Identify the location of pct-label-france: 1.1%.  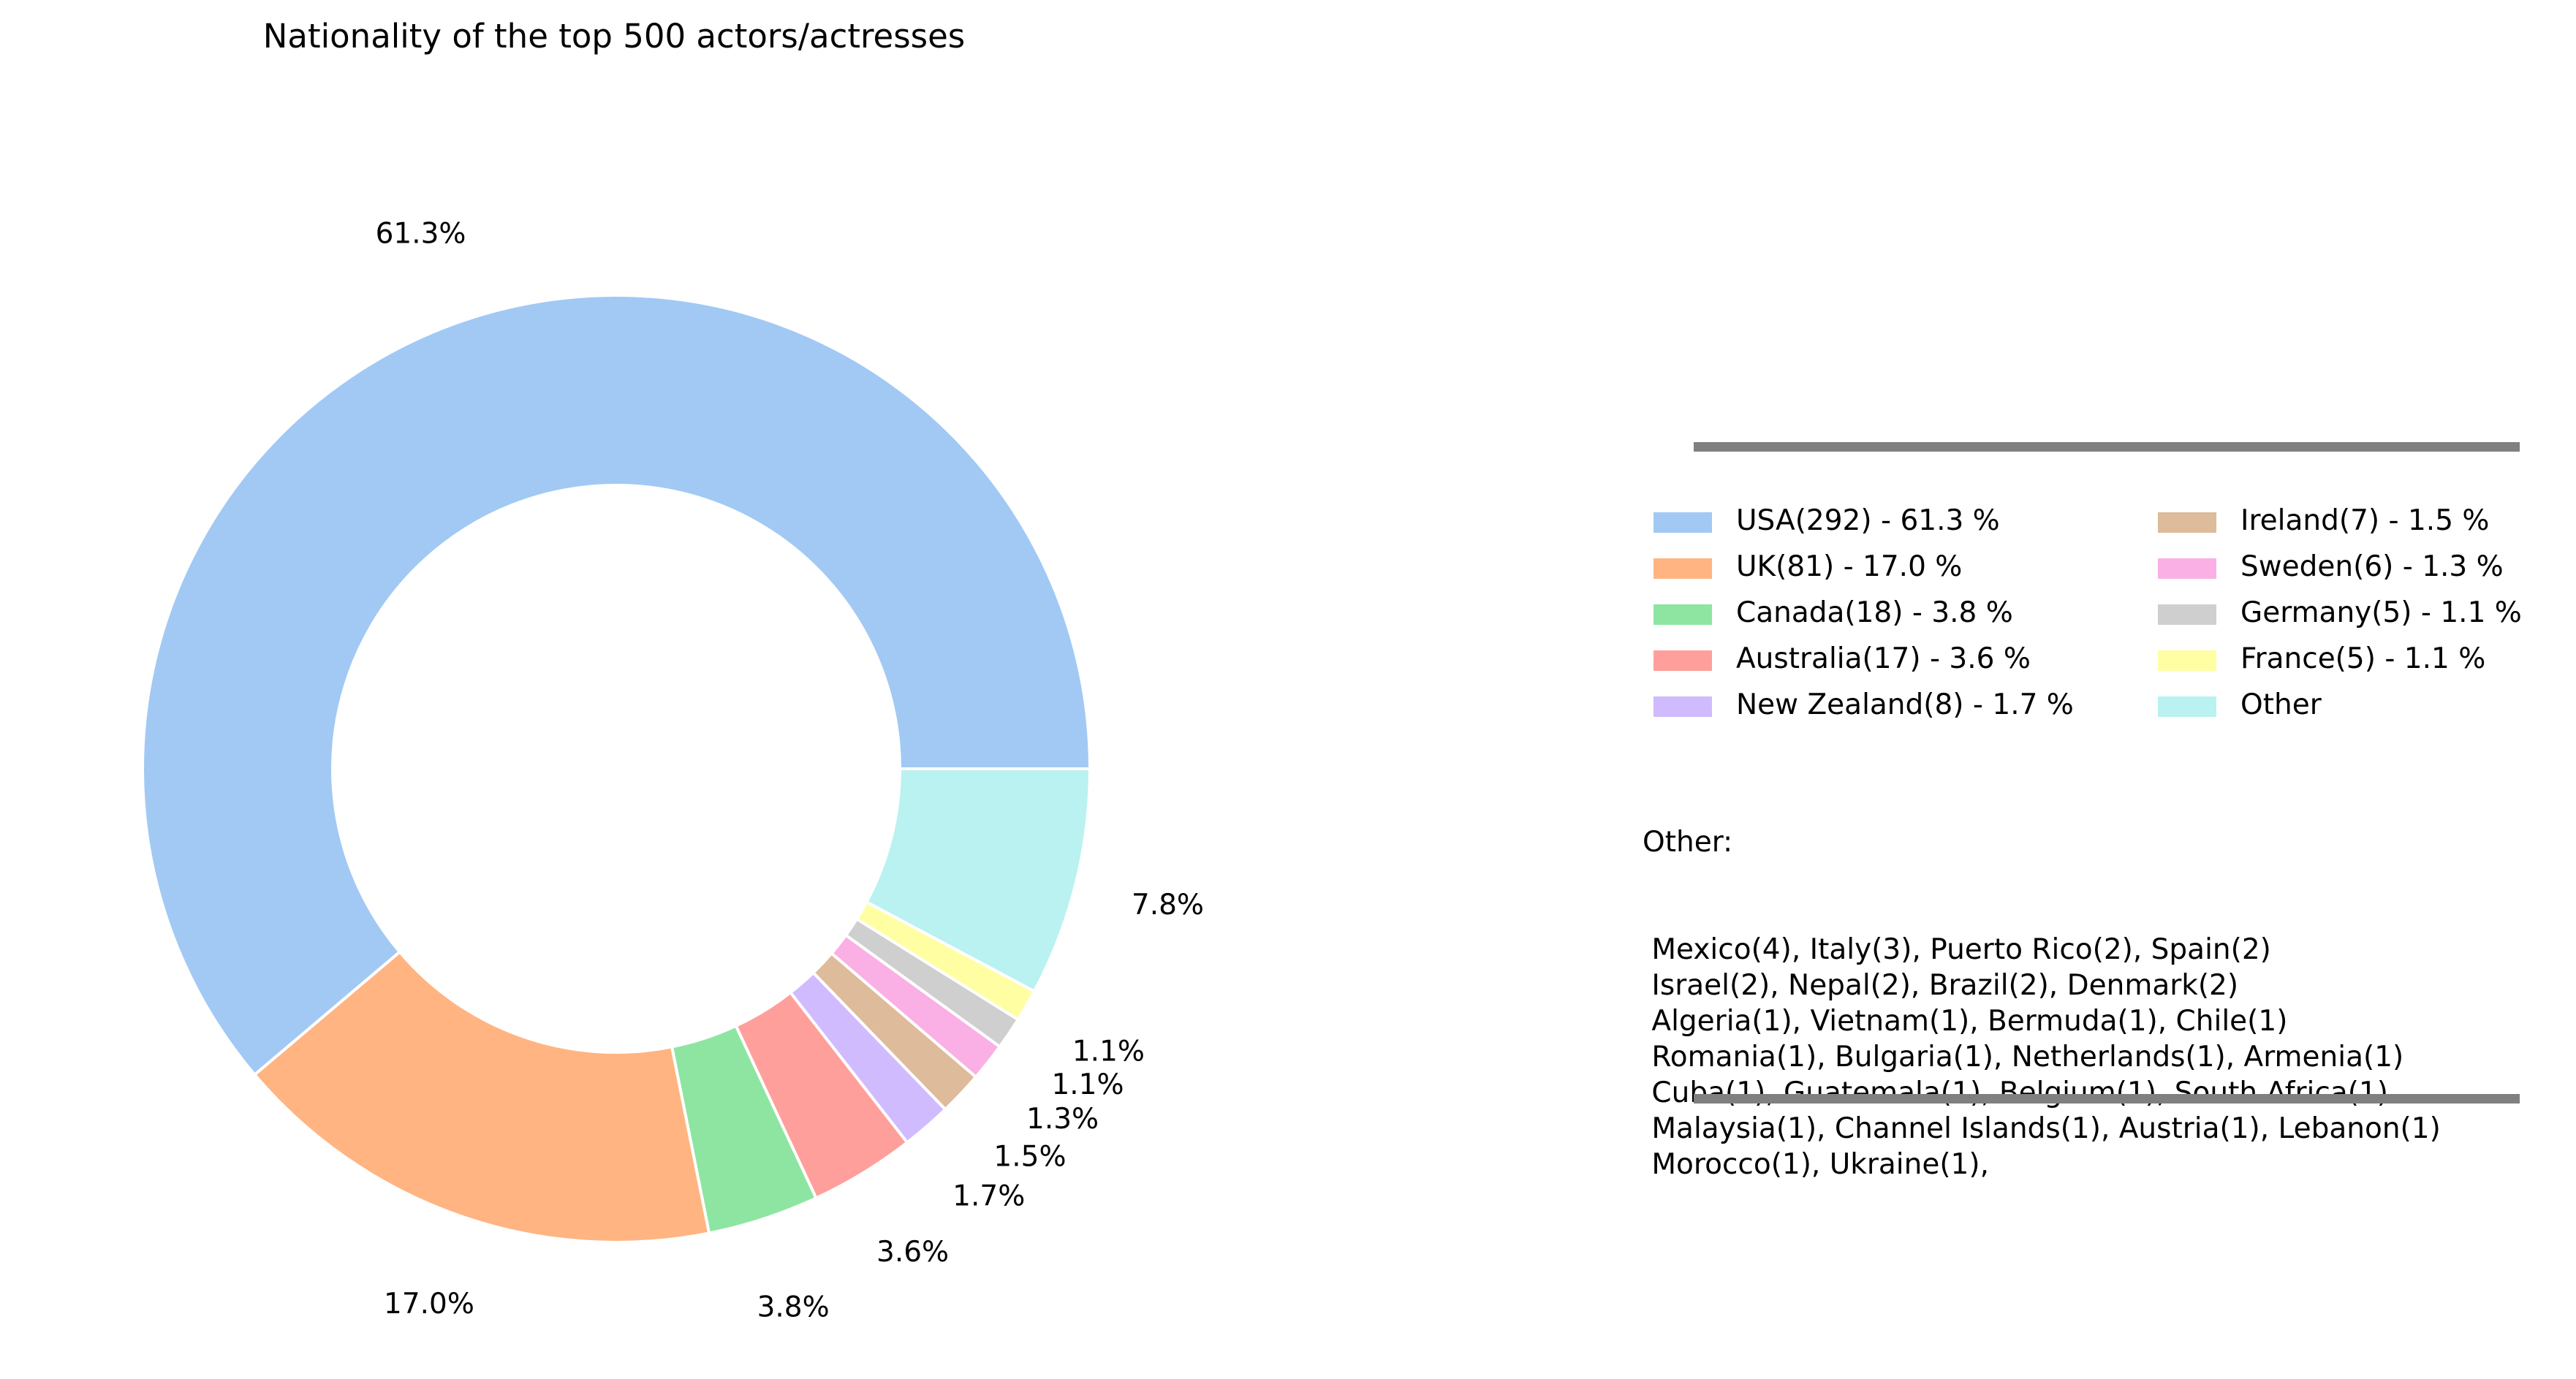
(1108, 1051).